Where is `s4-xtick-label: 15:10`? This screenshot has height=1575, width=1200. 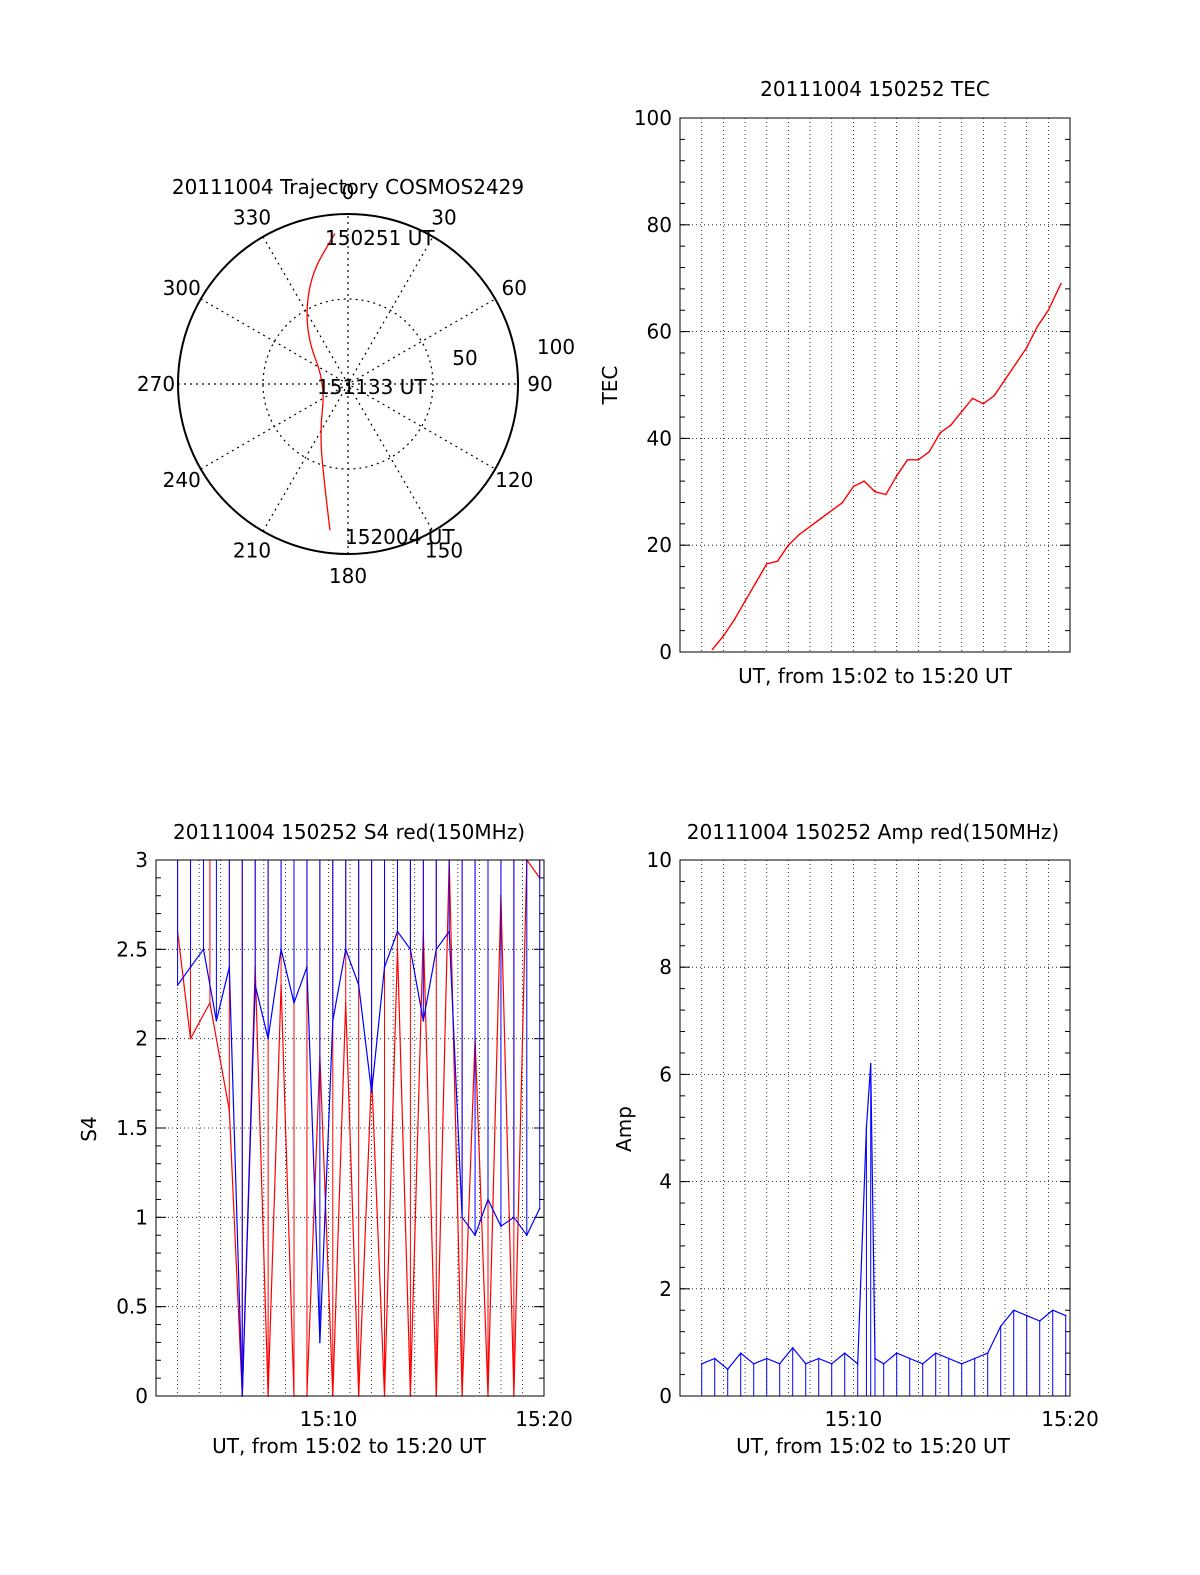
s4-xtick-label: 15:10 is located at coordinates (329, 1419).